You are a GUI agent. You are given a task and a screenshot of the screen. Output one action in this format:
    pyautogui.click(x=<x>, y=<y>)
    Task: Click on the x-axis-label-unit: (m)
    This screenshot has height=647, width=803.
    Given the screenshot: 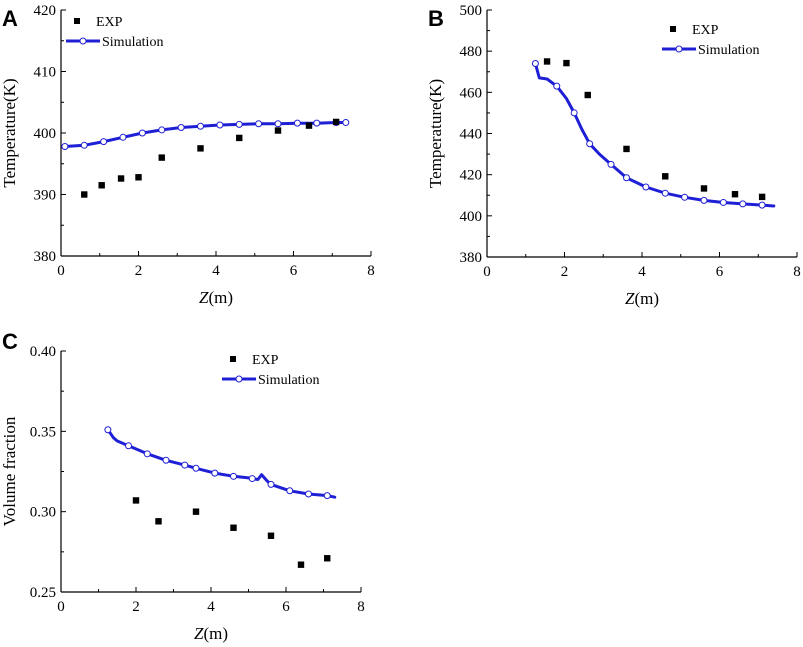 What is the action you would take?
    pyautogui.click(x=220, y=297)
    